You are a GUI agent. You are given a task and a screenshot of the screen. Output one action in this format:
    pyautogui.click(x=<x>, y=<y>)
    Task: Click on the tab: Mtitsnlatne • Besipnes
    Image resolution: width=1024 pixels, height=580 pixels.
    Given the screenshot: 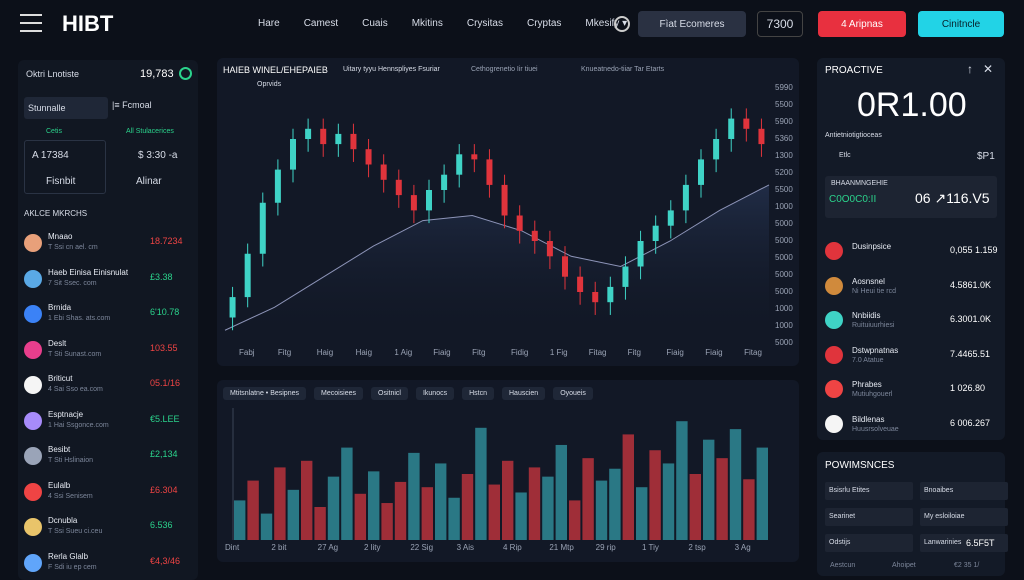 What is the action you would take?
    pyautogui.click(x=264, y=393)
    